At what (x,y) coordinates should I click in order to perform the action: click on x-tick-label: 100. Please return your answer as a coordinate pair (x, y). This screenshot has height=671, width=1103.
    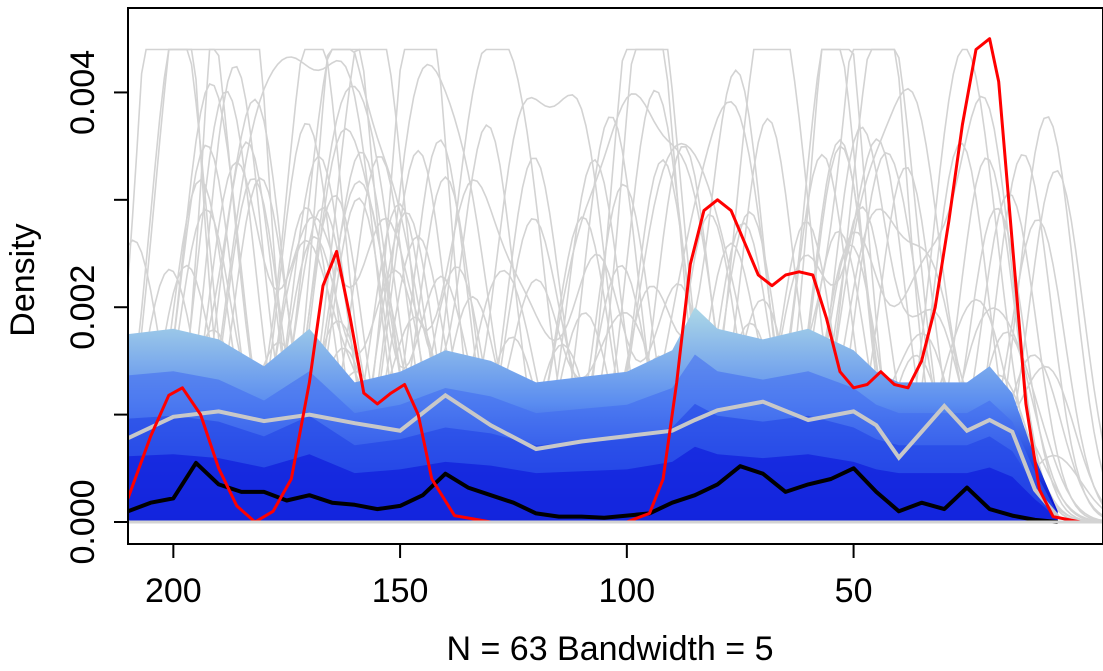
    Looking at the image, I should click on (626, 591).